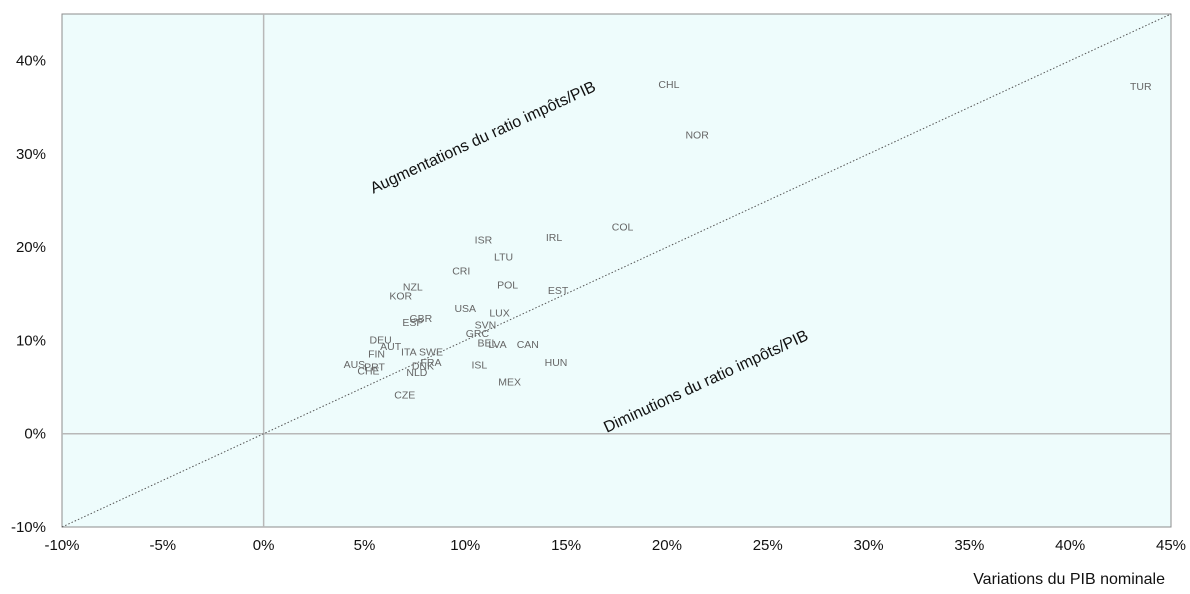  What do you see at coordinates (1069, 579) in the screenshot?
I see `x-axis-label: Variations du PIB nominale` at bounding box center [1069, 579].